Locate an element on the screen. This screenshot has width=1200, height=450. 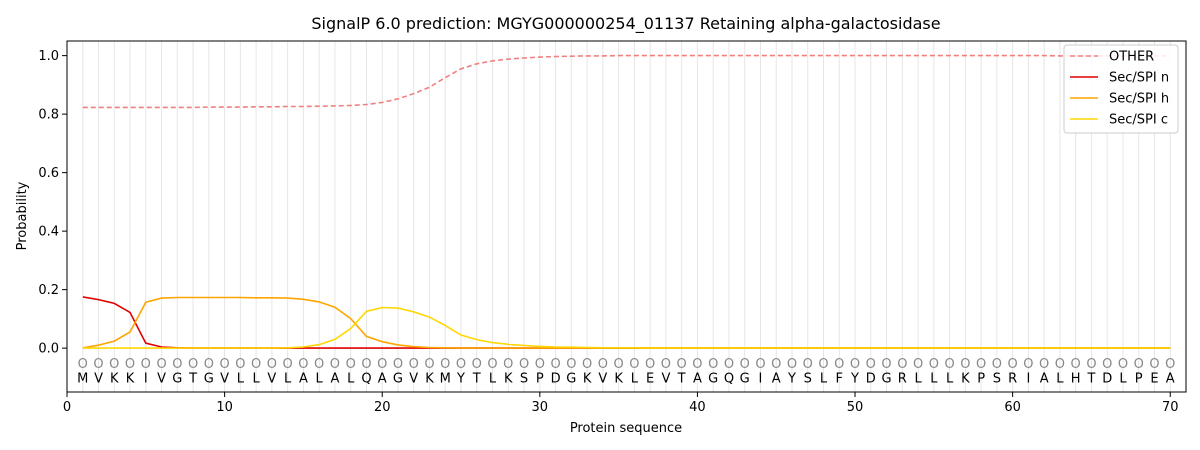
x-tick-label: 10 is located at coordinates (224, 407).